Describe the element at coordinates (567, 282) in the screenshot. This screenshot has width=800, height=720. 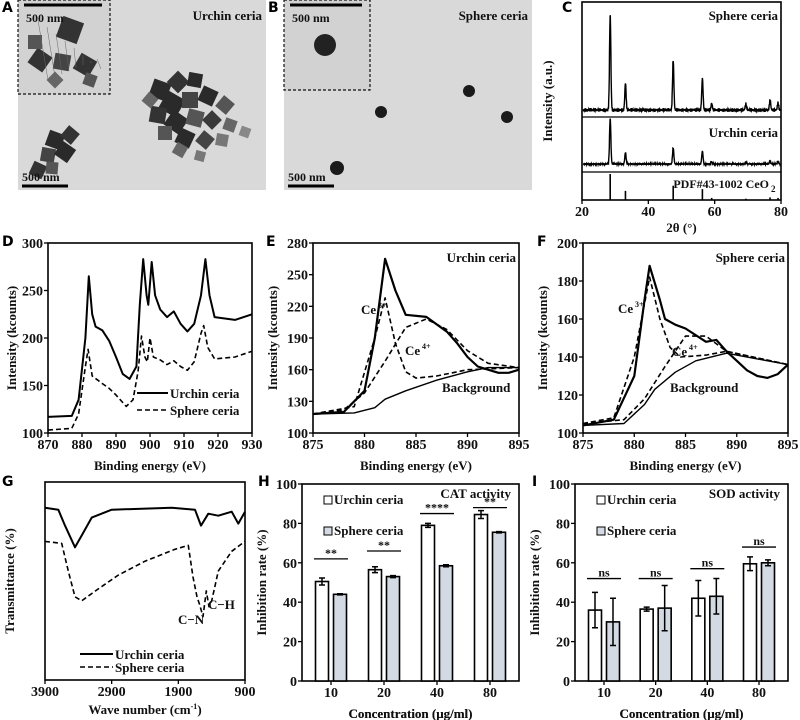
I see `y-tick-label: 180` at that location.